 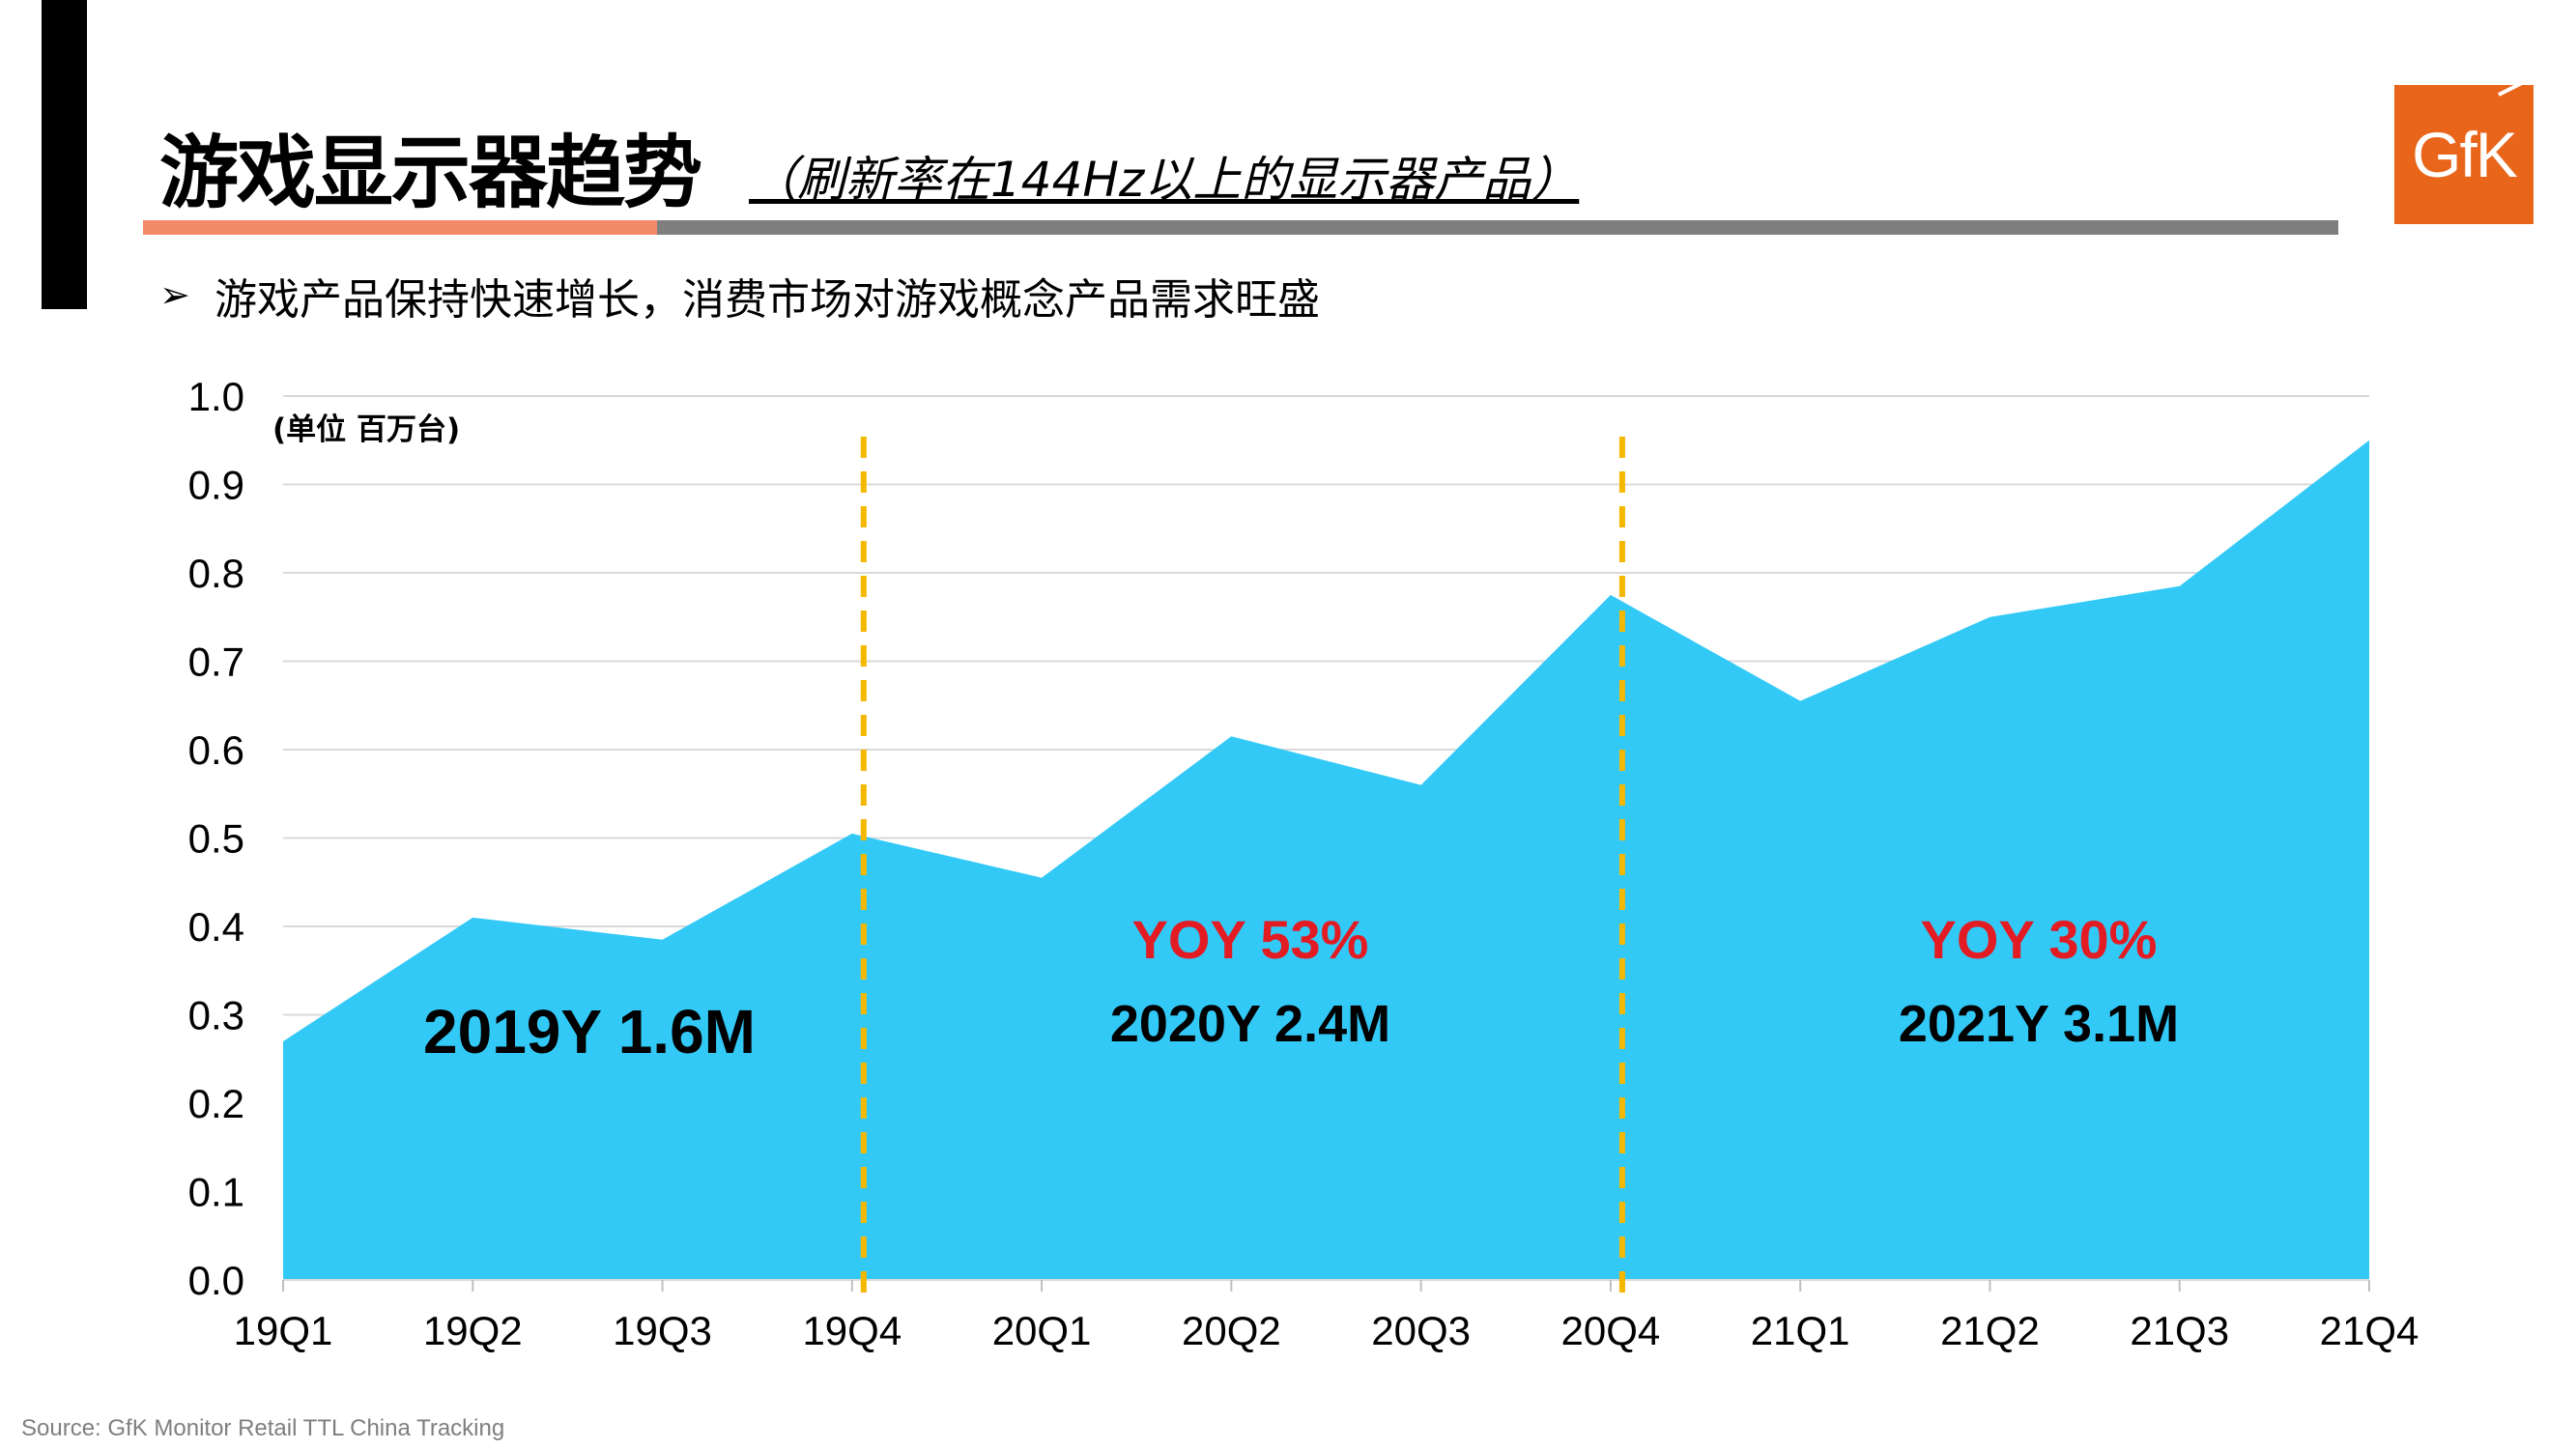 I want to click on annotation-2021-yoy: YOY 30%, so click(x=2040, y=939).